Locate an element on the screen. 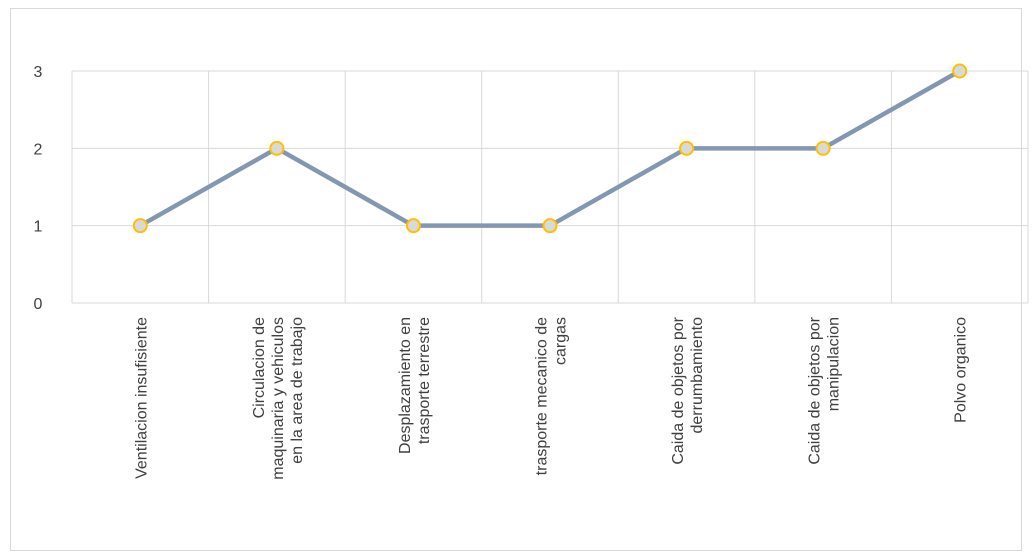 This screenshot has height=559, width=1034. x-tick-label: Ventilacion insufisiente is located at coordinates (141, 398).